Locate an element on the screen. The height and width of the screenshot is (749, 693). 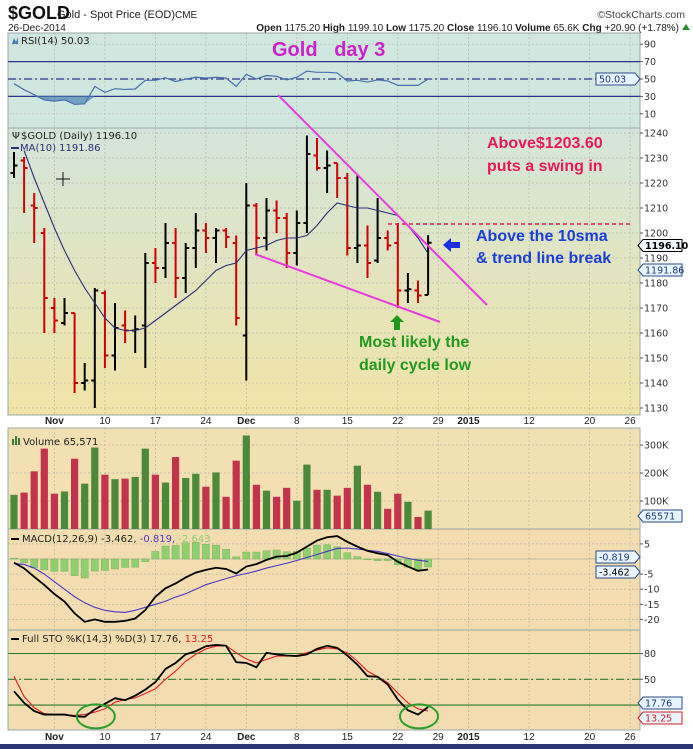
x-tick-label: Dec is located at coordinates (246, 421).